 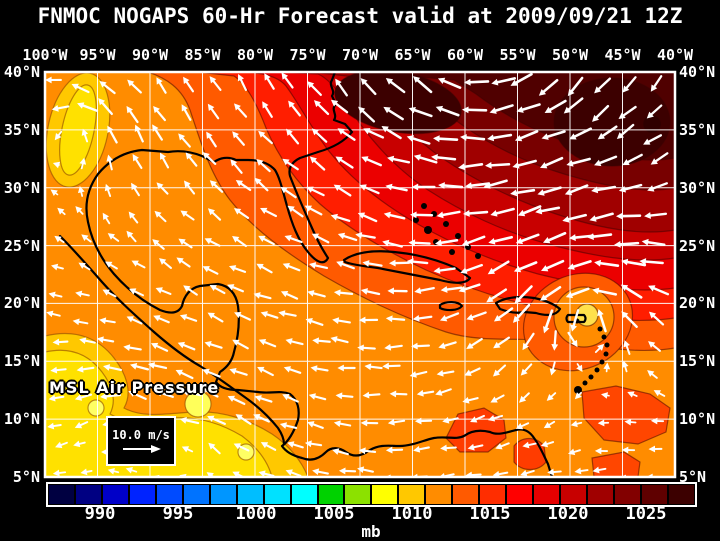 I want to click on lat-label-left: 25°N, so click(x=20, y=246).